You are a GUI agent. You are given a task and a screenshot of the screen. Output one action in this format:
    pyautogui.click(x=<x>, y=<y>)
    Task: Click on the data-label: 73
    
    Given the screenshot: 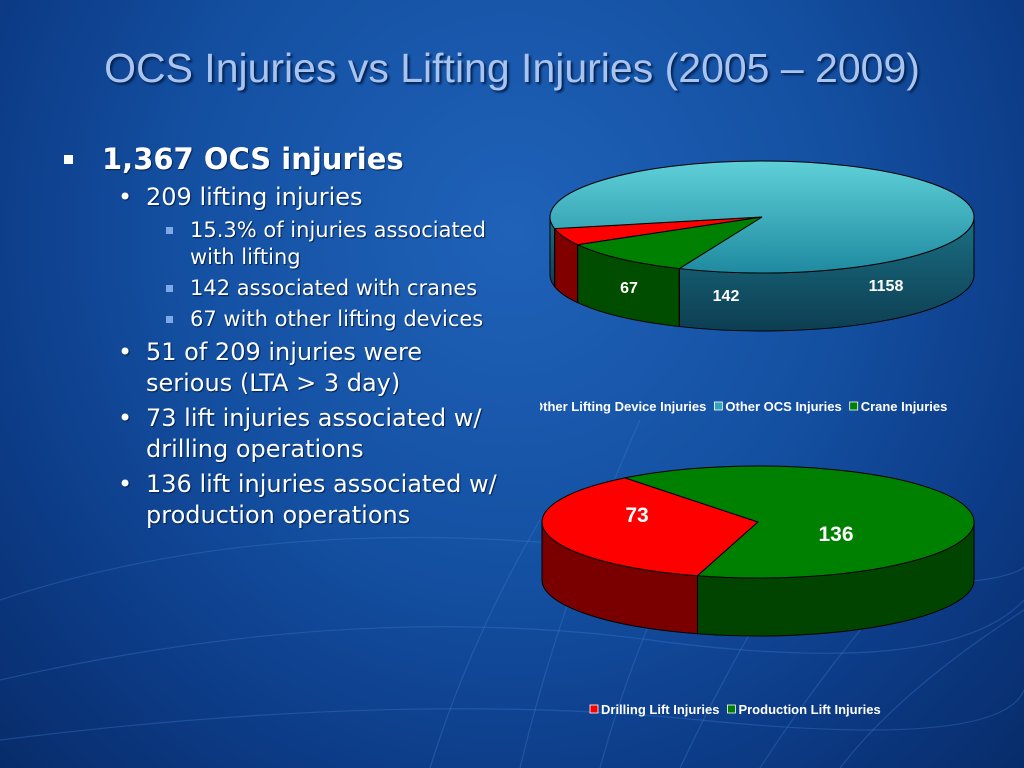 What is the action you would take?
    pyautogui.click(x=636, y=515)
    